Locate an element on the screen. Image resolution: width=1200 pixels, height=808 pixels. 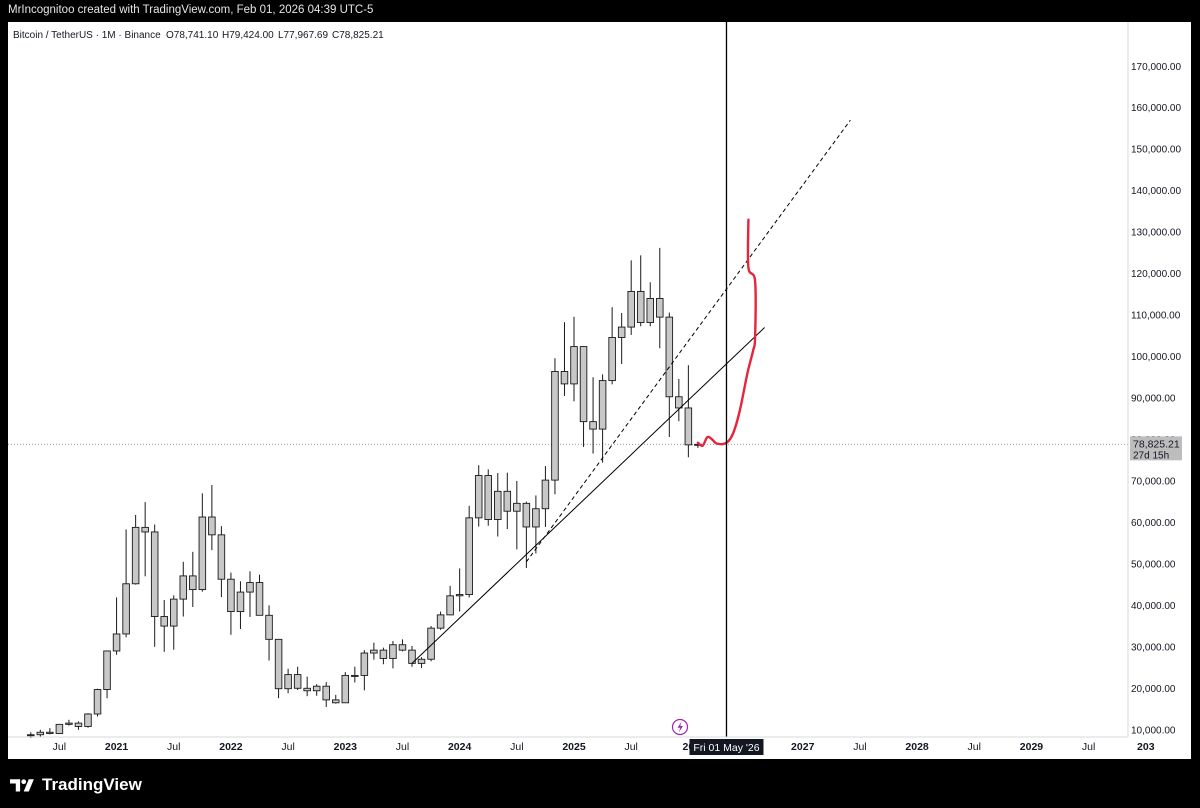
y-tick-label: 140,000.00 is located at coordinates (1156, 191).